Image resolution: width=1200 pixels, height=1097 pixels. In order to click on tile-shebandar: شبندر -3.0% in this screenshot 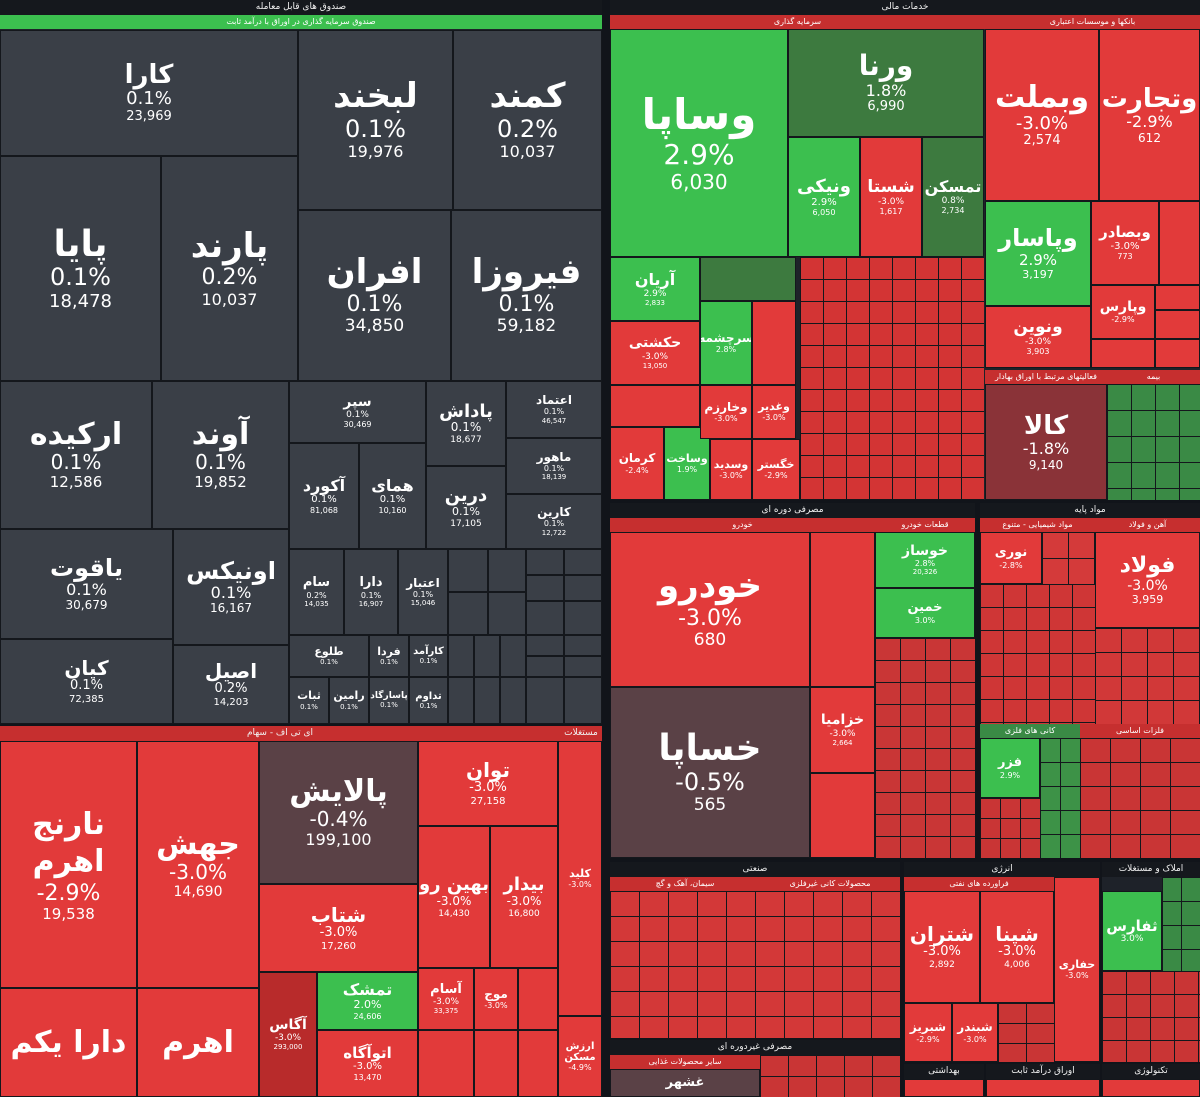, I will do `click(975, 1032)`.